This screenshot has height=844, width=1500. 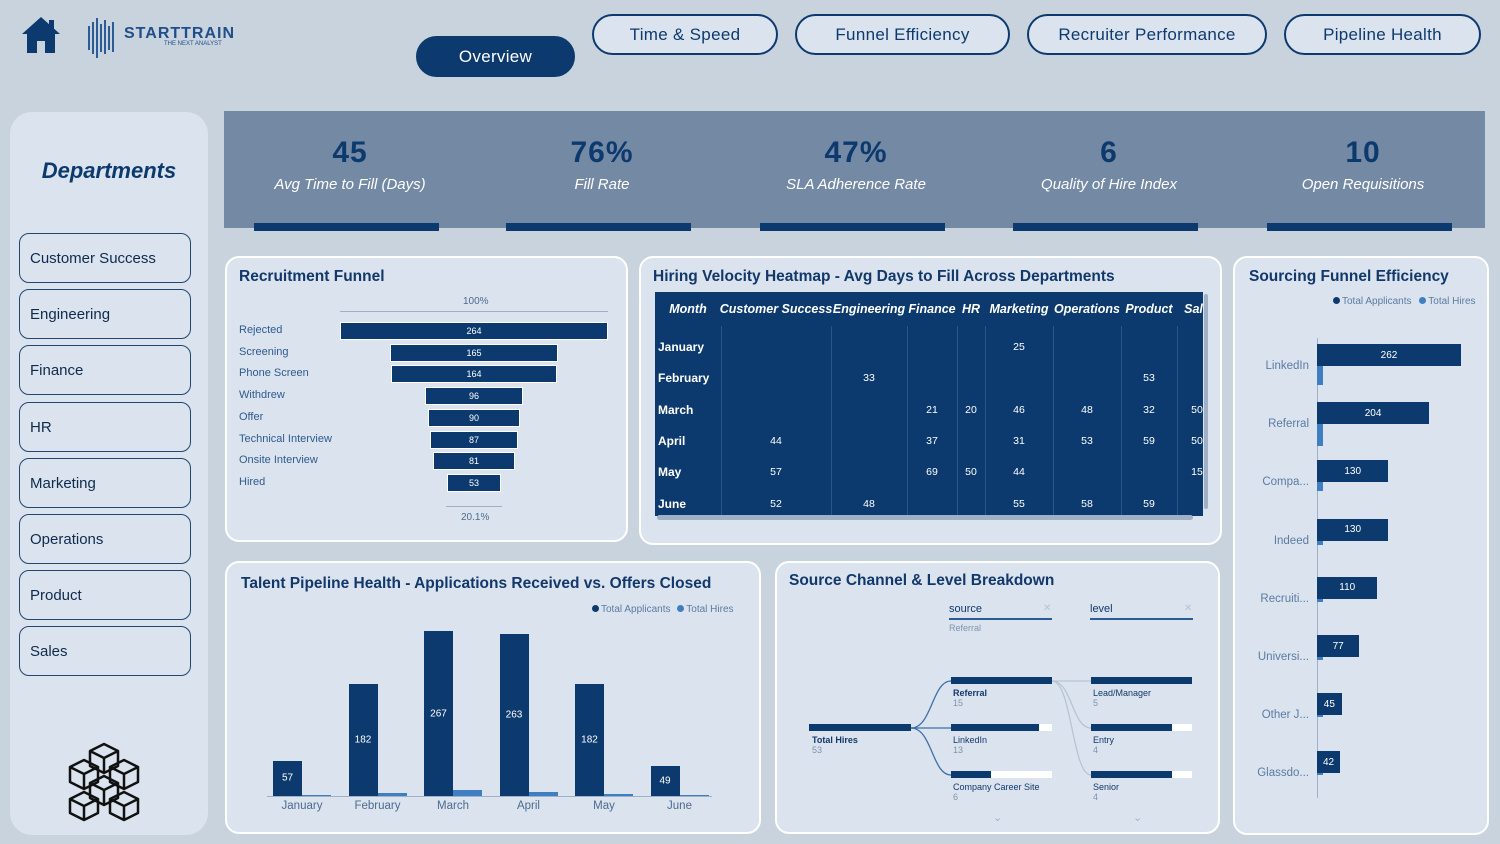 I want to click on source-column-header: source, so click(x=966, y=609).